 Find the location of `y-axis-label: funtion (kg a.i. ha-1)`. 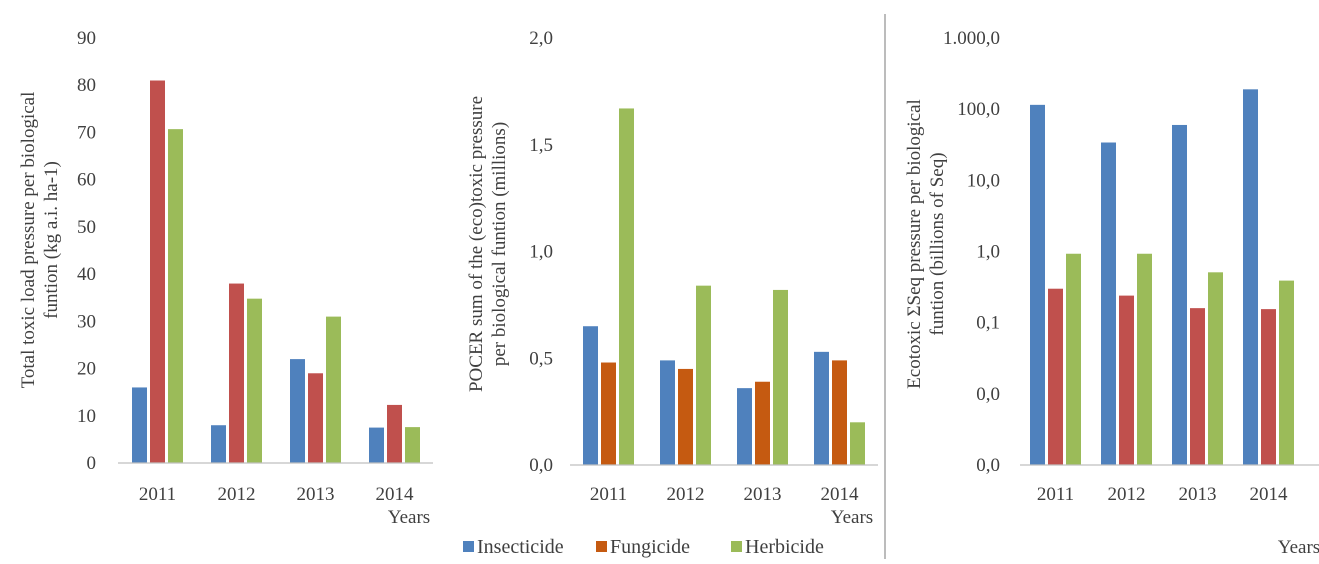

y-axis-label: funtion (kg a.i. ha-1) is located at coordinates (51, 240).